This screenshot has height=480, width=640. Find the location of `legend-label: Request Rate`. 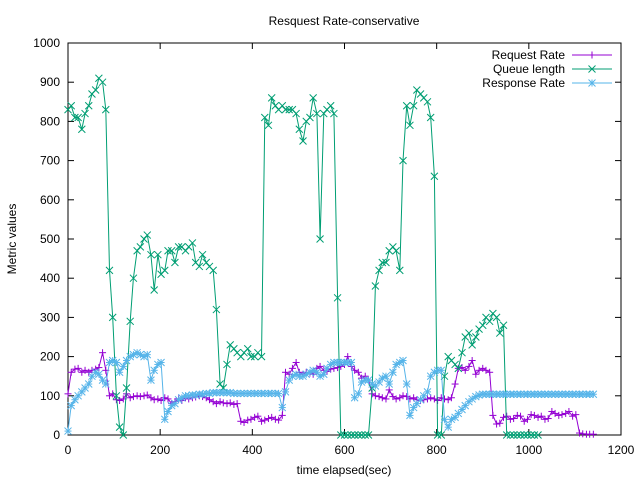

legend-label: Request Rate is located at coordinates (529, 55).